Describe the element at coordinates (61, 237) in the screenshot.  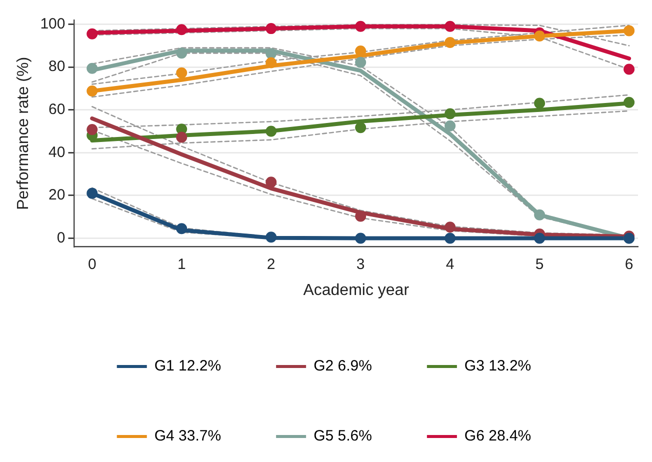
I see `y-tick-label: 0` at that location.